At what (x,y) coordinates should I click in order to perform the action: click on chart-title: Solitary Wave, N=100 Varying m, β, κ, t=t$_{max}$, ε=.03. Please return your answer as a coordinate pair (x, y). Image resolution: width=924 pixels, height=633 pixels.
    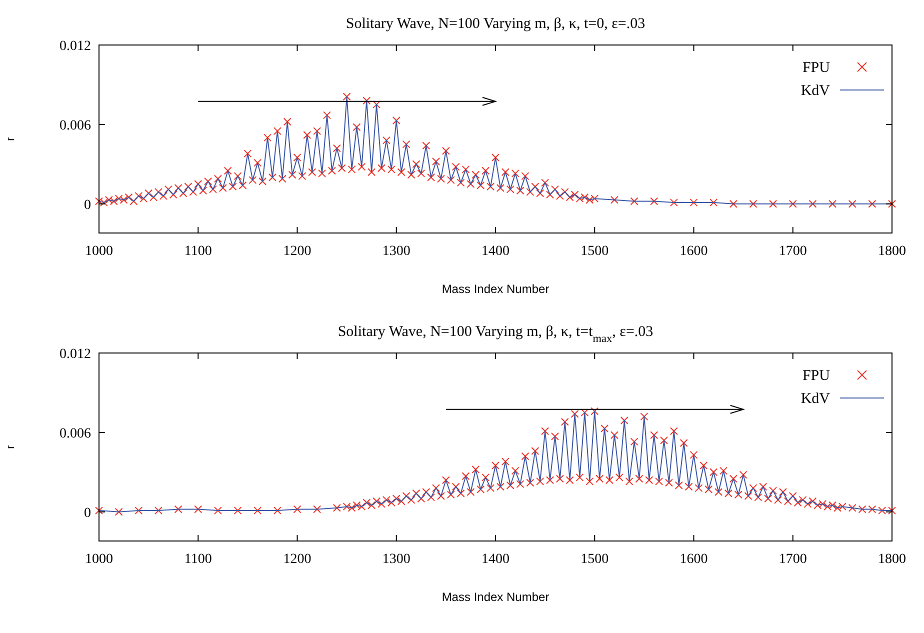
    Looking at the image, I should click on (496, 334).